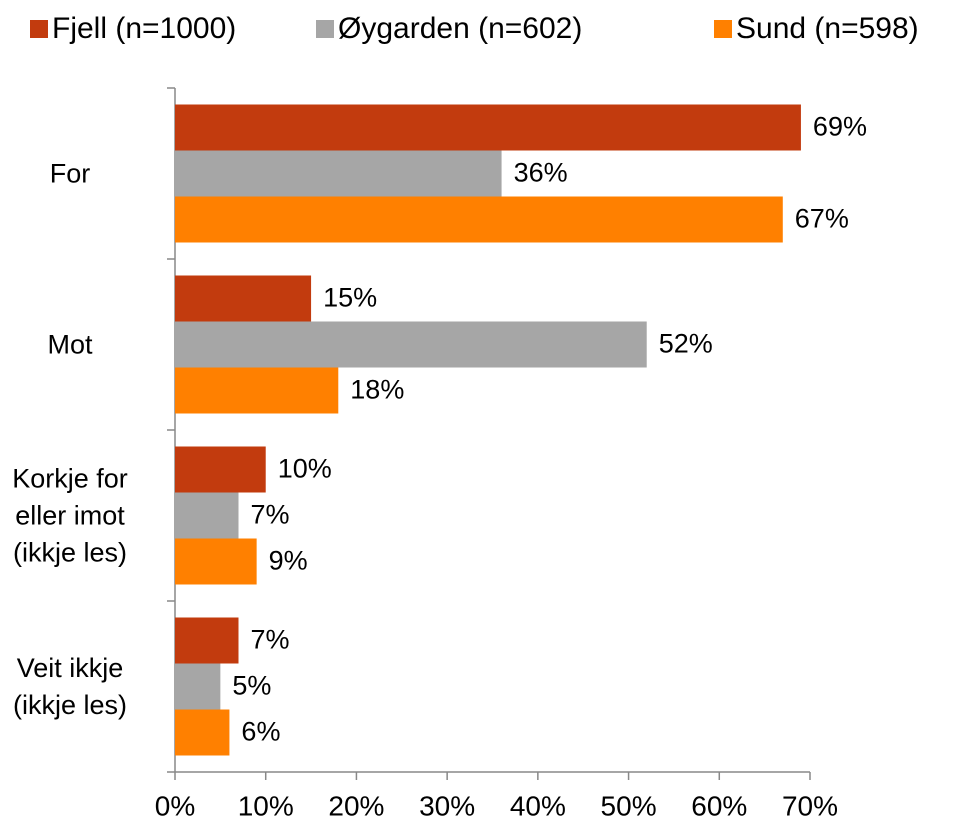 This screenshot has width=962, height=826. Describe the element at coordinates (251, 686) in the screenshot. I see `value-label: 5%` at that location.